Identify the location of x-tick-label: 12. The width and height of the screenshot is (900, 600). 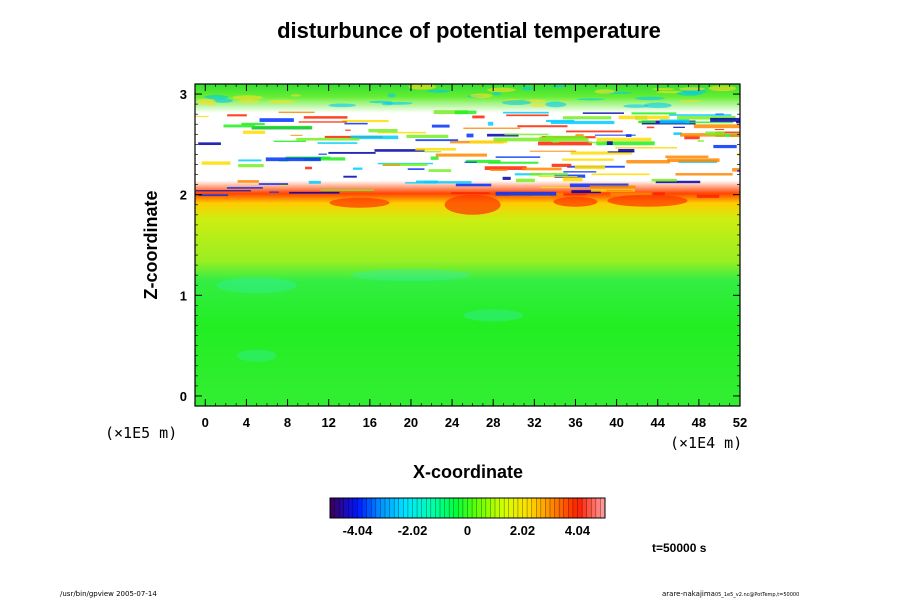
(328, 422).